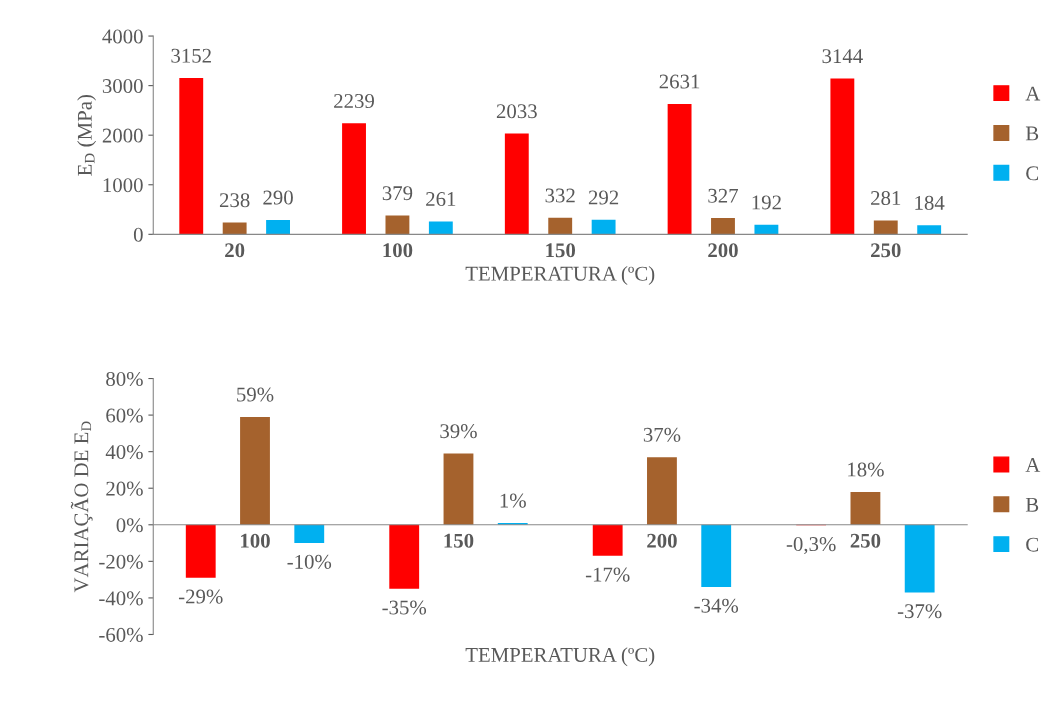 Image resolution: width=1057 pixels, height=721 pixels. I want to click on data-label: 379, so click(397, 193).